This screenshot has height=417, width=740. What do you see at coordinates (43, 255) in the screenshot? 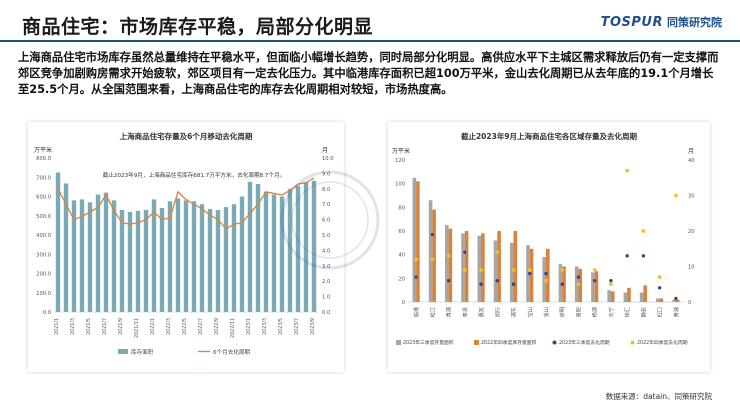
I see `y-tick-label: 300.0` at bounding box center [43, 255].